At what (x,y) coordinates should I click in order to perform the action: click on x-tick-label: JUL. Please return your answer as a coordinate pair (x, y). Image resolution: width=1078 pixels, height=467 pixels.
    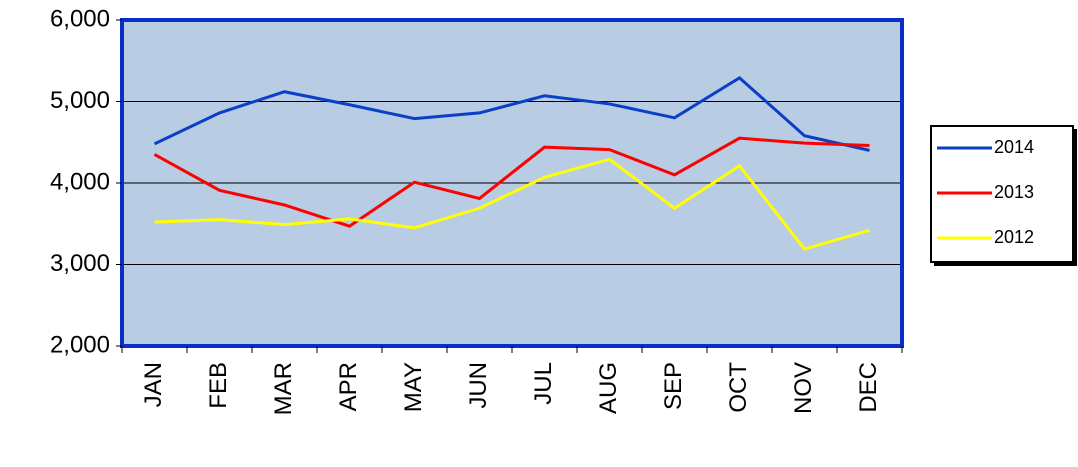
    Looking at the image, I should click on (543, 383).